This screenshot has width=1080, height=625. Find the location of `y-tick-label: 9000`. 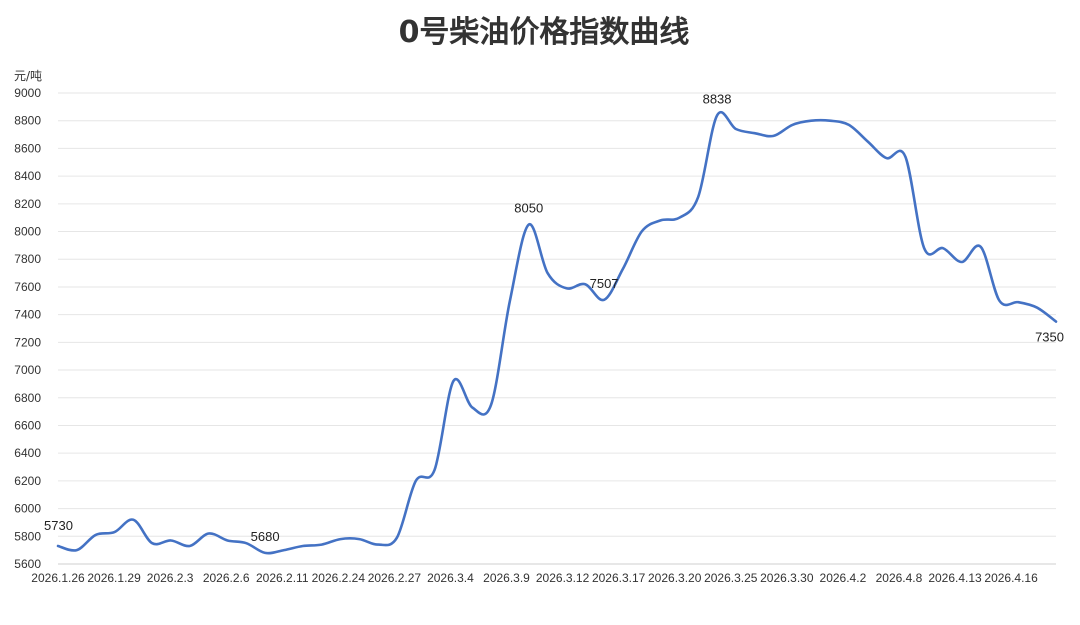

y-tick-label: 9000 is located at coordinates (27, 93).